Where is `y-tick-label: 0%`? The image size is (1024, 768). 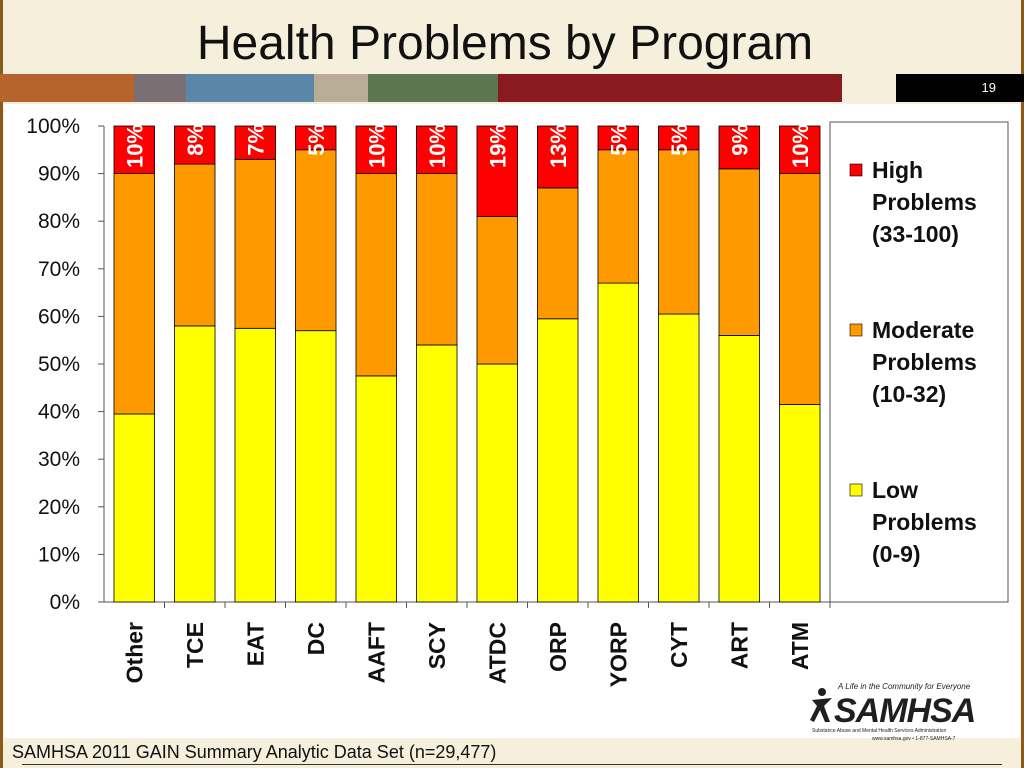
y-tick-label: 0% is located at coordinates (65, 602).